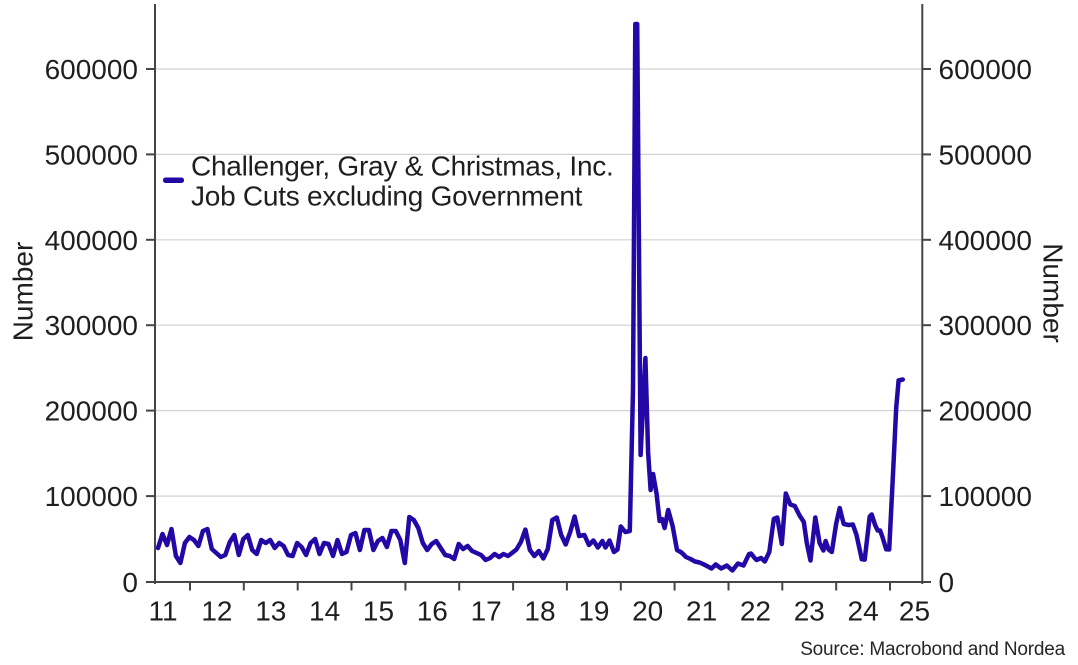  What do you see at coordinates (809, 611) in the screenshot?
I see `svg-text: 23` at bounding box center [809, 611].